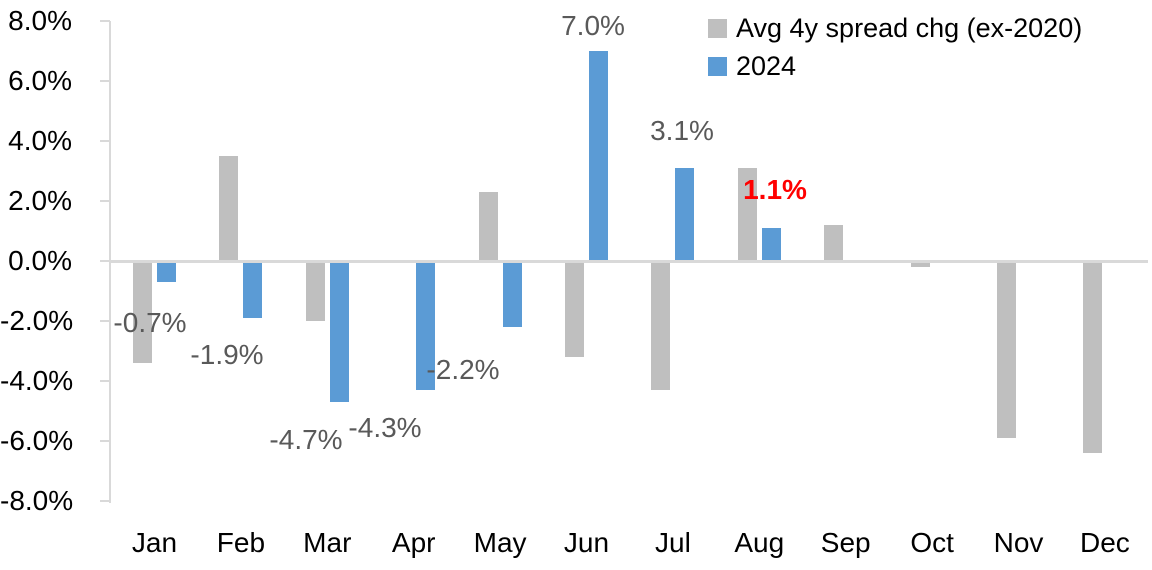 The height and width of the screenshot is (570, 1152). What do you see at coordinates (586, 542) in the screenshot?
I see `x-axis-label-jun: Jun` at bounding box center [586, 542].